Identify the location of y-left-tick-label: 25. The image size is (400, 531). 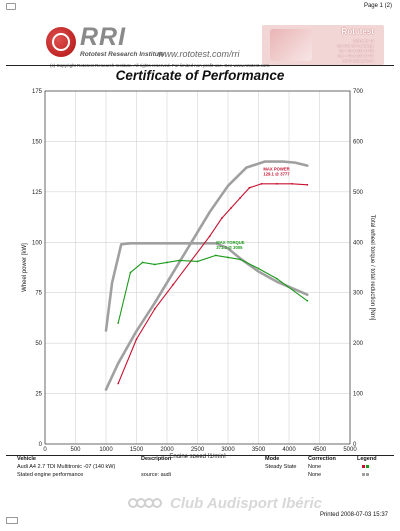
(38, 395).